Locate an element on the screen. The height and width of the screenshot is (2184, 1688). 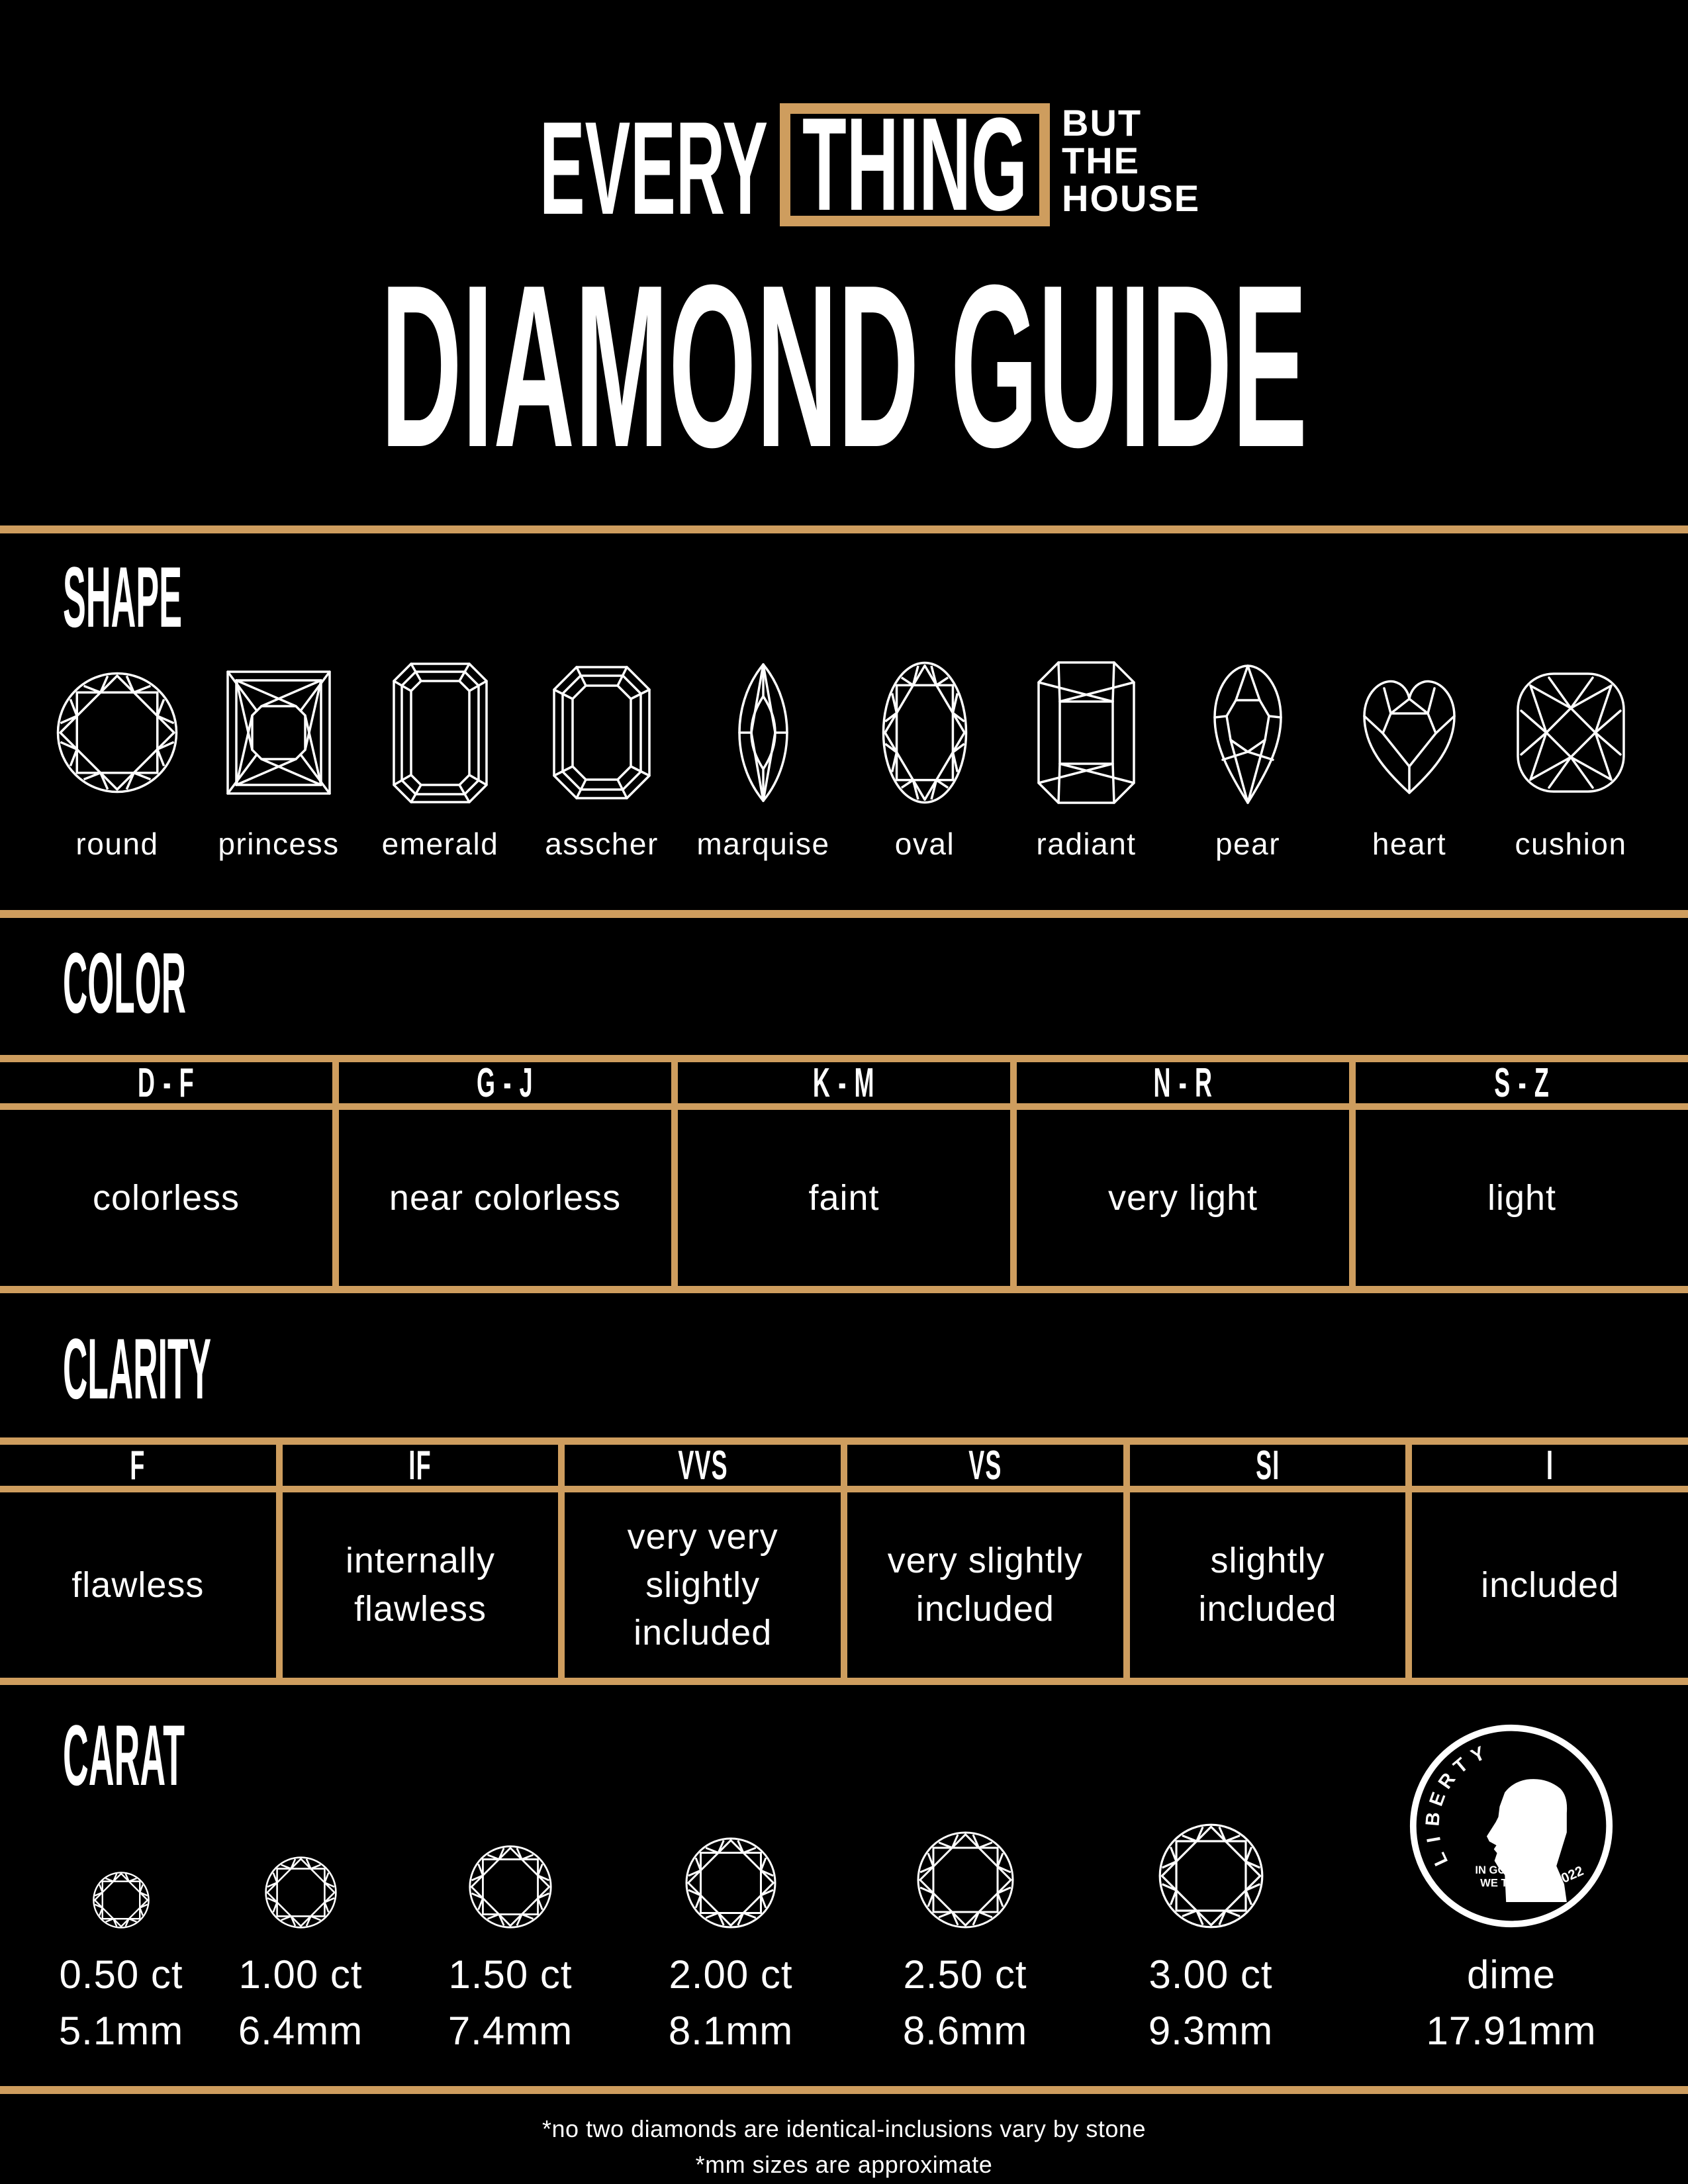
svg-text: THING is located at coordinates (914, 163).